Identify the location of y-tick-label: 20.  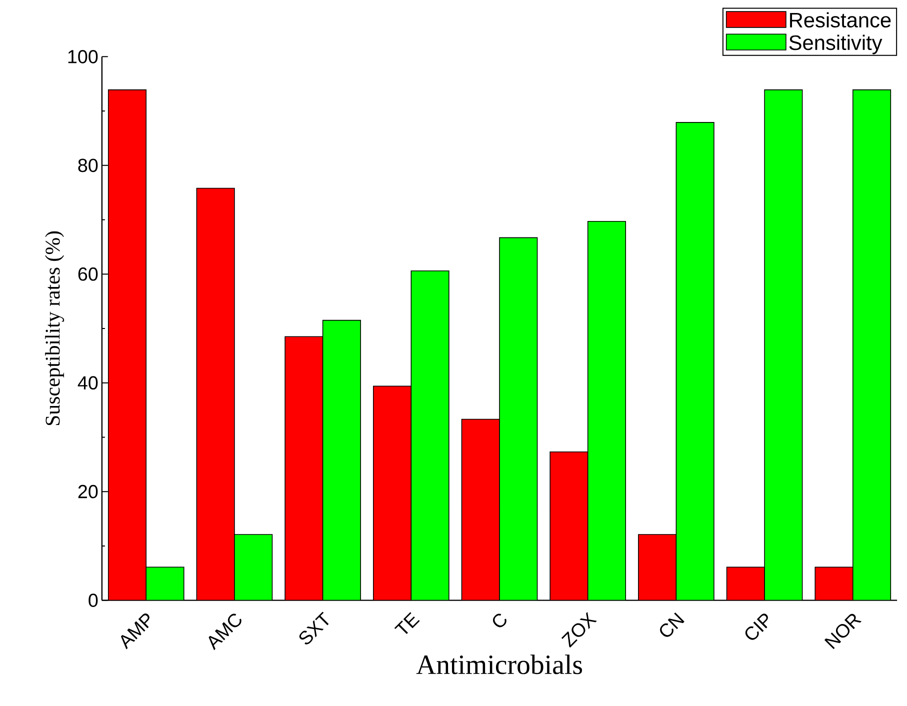
(88, 491).